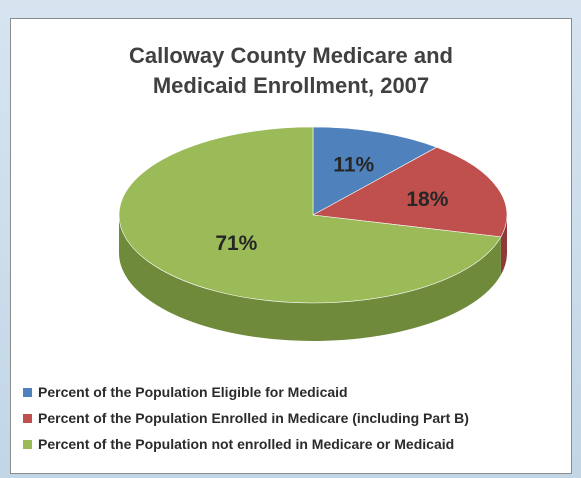 This screenshot has height=478, width=581. Describe the element at coordinates (27, 392) in the screenshot. I see `legend-swatch-medicaid` at that location.